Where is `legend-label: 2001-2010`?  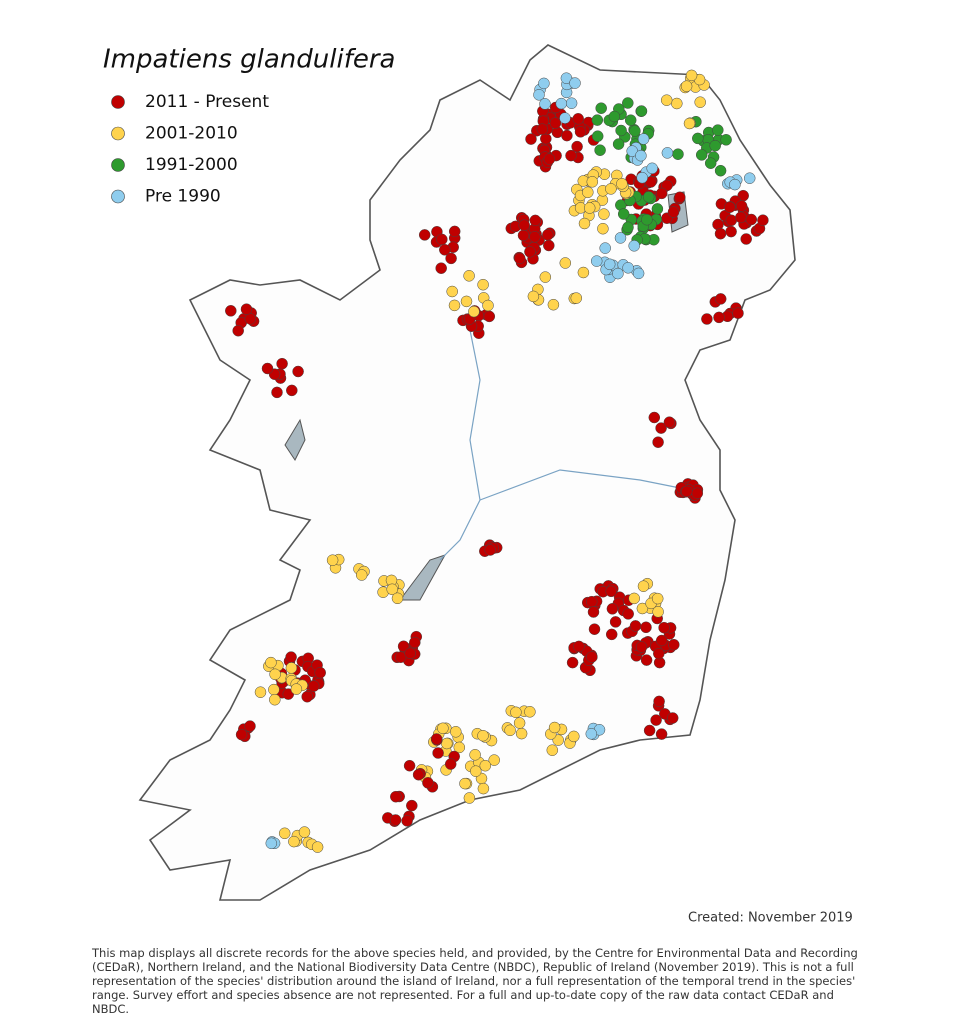
legend-label: 2001-2010 is located at coordinates (191, 134).